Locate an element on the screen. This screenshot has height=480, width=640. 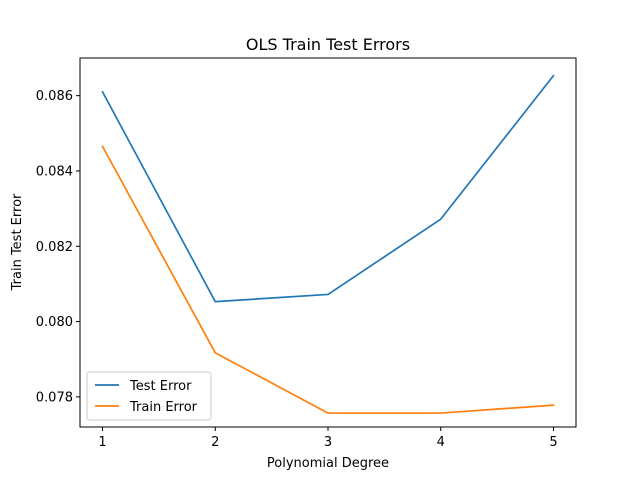
x-tick-label: 2 is located at coordinates (215, 442).